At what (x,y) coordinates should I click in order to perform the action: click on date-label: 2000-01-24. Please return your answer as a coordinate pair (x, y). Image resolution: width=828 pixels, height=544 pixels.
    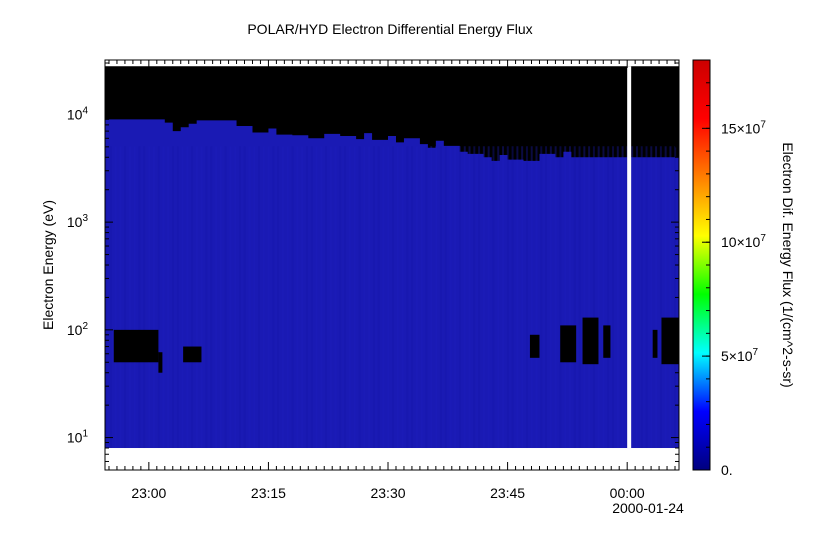
    Looking at the image, I should click on (648, 508).